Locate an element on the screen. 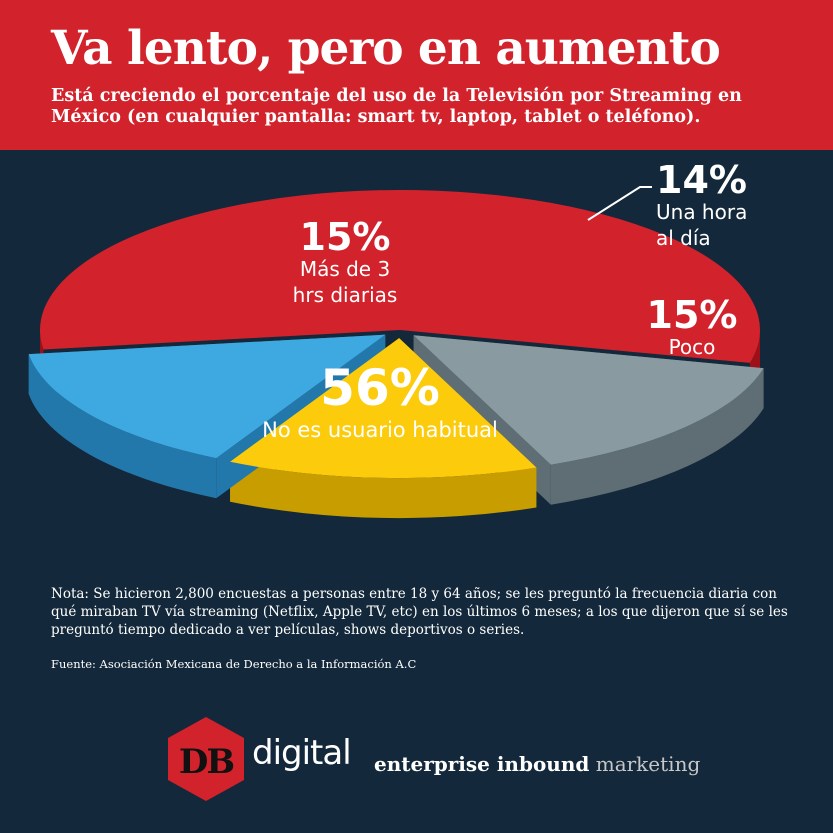  tagline: enterprise inbound marketing is located at coordinates (537, 764).